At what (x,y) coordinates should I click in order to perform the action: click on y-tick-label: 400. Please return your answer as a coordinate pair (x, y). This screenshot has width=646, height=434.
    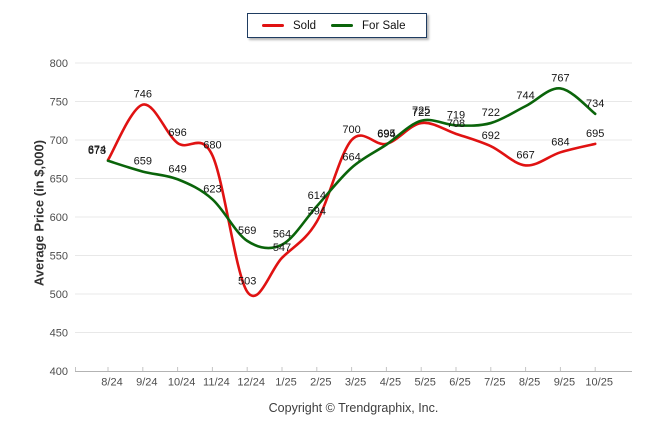
    Looking at the image, I should click on (59, 372).